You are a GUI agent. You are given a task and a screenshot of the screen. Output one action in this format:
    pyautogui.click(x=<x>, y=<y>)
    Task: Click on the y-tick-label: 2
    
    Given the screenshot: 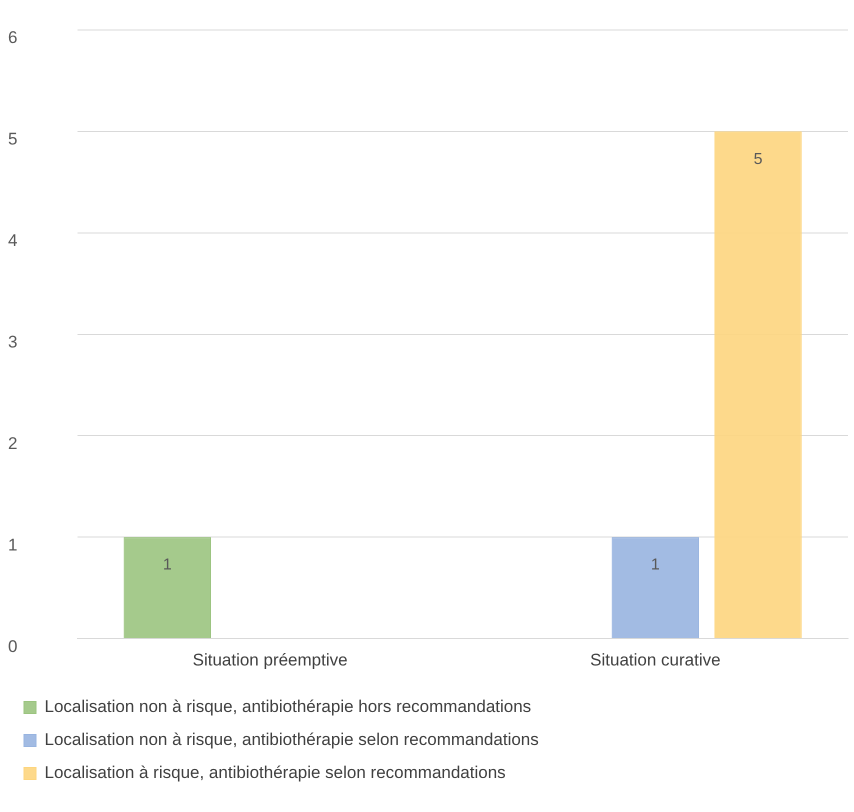 What is the action you would take?
    pyautogui.click(x=13, y=443)
    